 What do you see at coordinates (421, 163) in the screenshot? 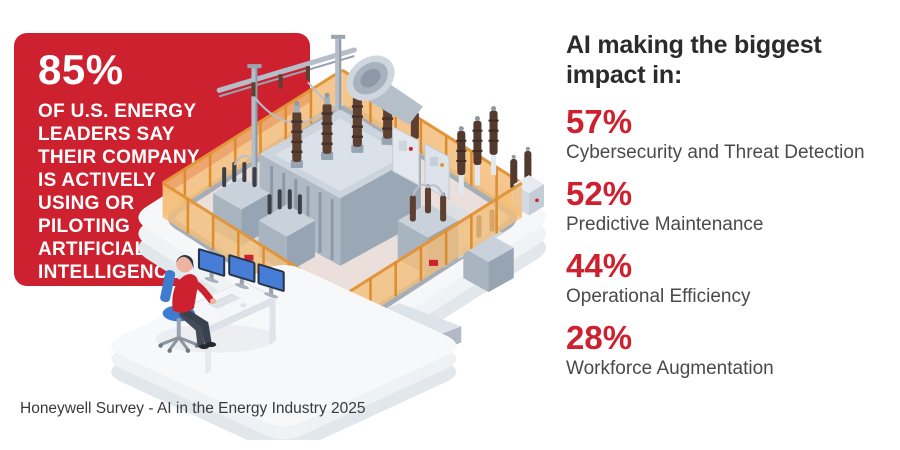
I see `control-cabinets` at bounding box center [421, 163].